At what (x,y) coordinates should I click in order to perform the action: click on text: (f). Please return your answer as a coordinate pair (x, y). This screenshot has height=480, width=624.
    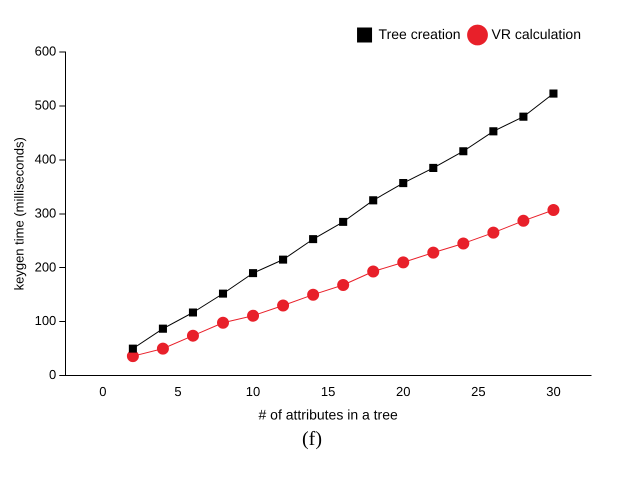
    Looking at the image, I should click on (312, 439).